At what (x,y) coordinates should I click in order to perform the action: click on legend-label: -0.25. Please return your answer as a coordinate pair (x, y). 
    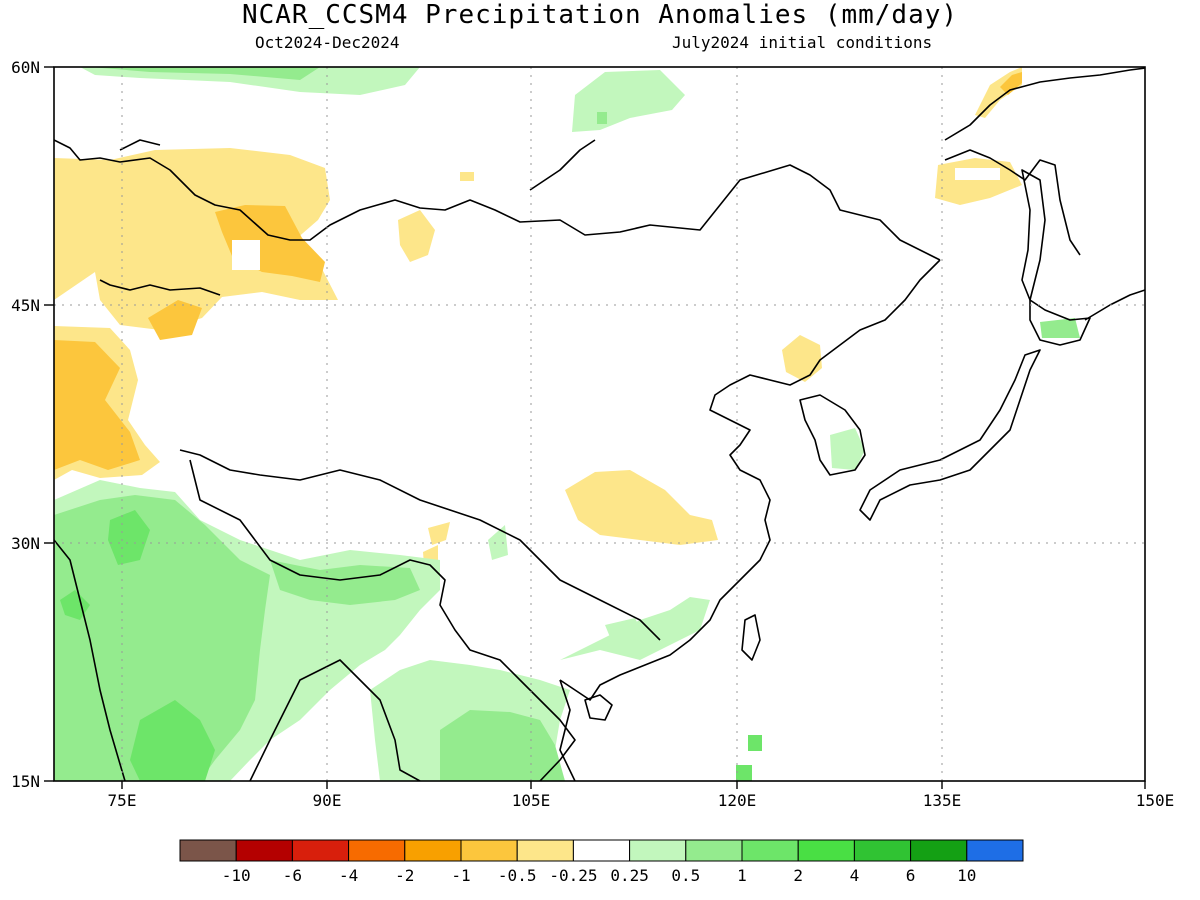
    Looking at the image, I should click on (573, 875).